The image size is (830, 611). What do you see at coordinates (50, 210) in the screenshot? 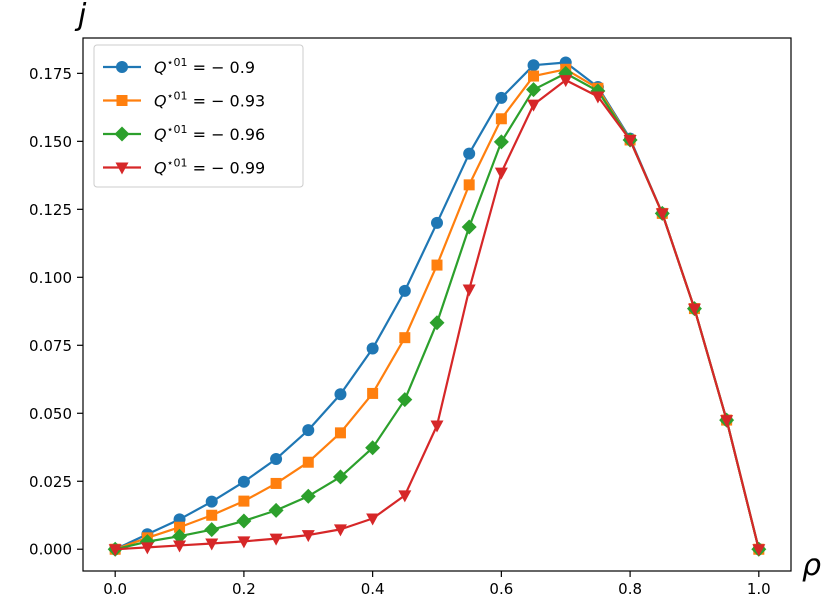
I see `y-tick-label: 0.125` at bounding box center [50, 210].